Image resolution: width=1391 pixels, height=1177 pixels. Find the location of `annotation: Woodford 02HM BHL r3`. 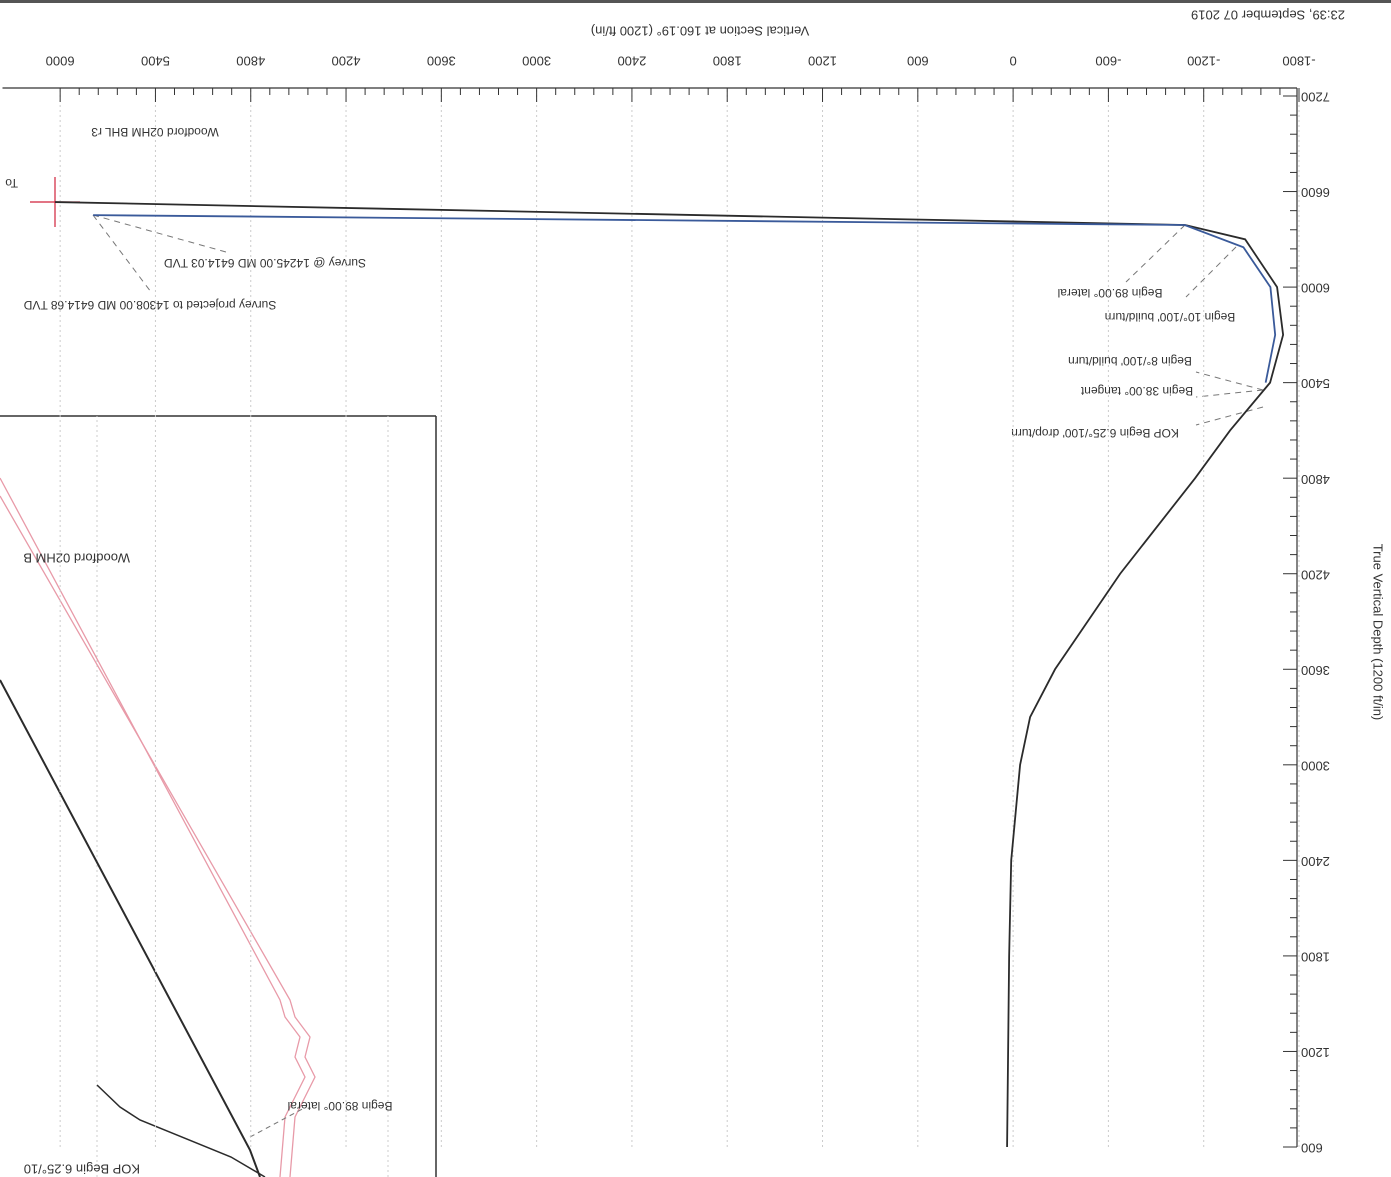

annotation: Woodford 02HM BHL r3 is located at coordinates (155, 132).